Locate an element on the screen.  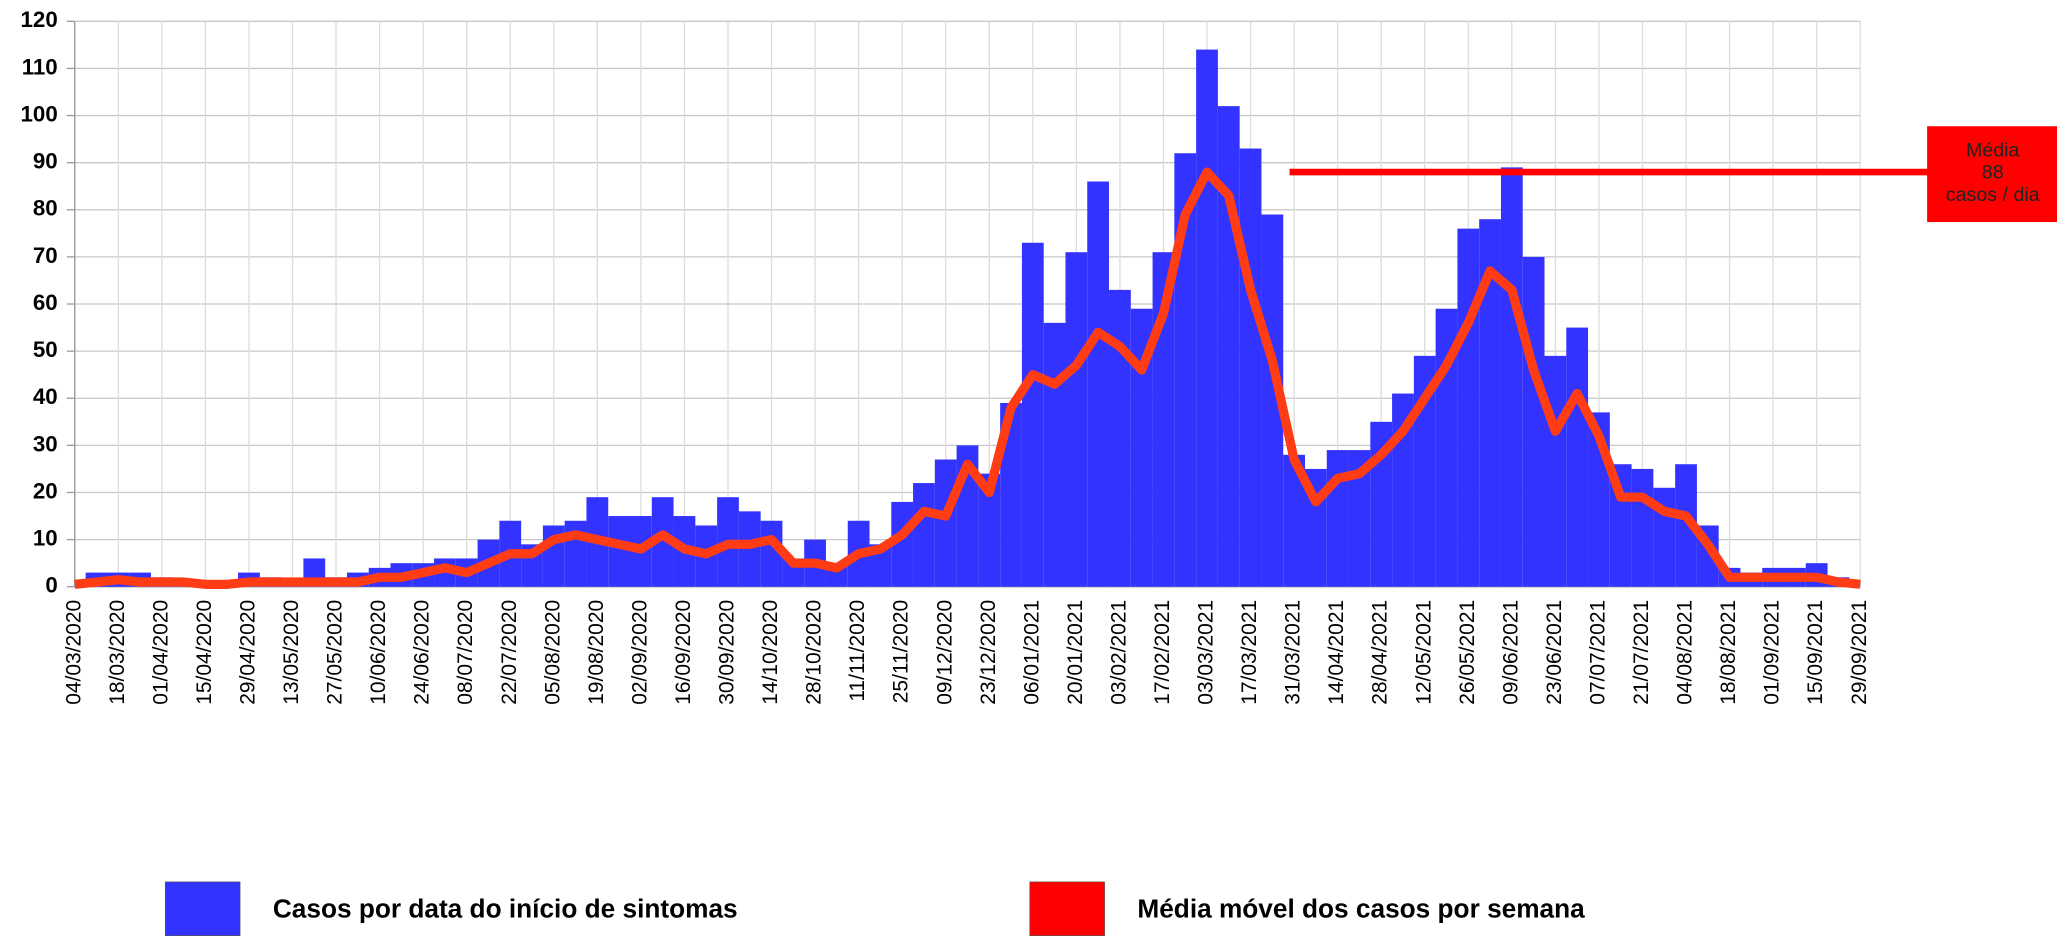
annotation-text: 88 is located at coordinates (1993, 173).